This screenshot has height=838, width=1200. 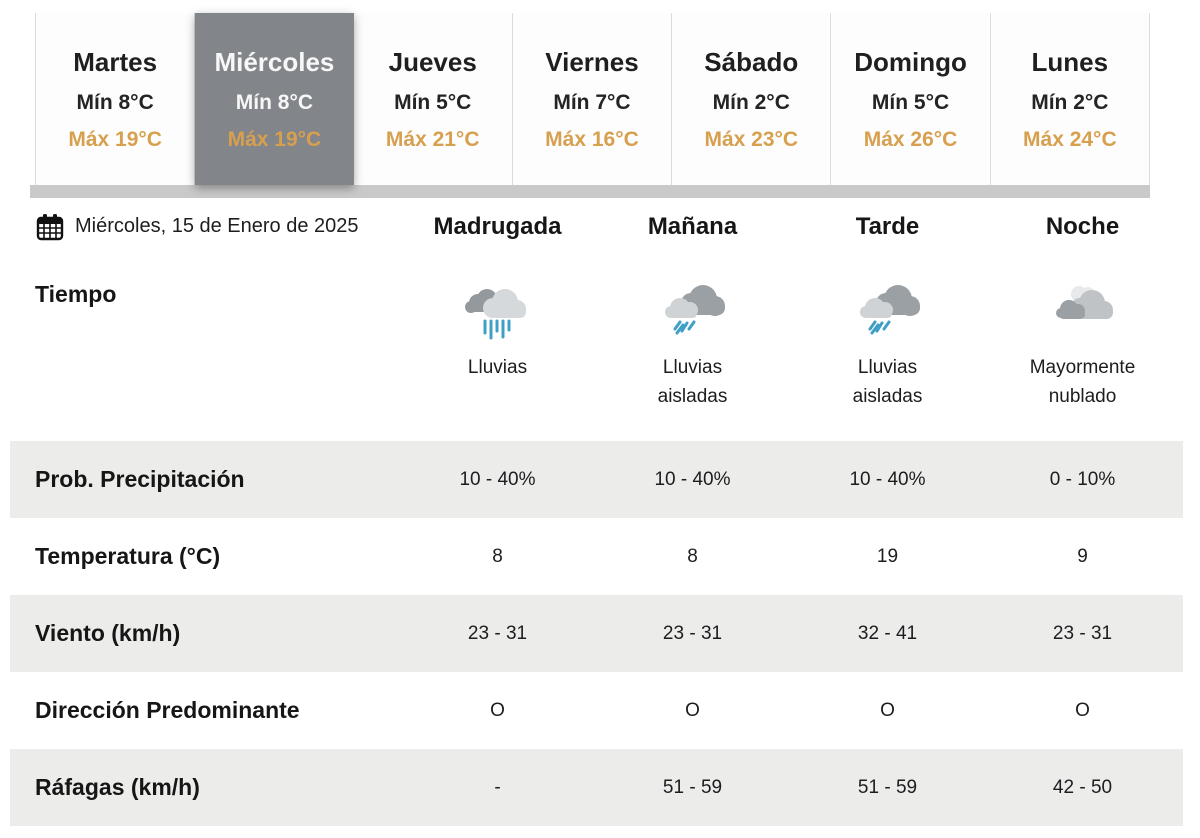 I want to click on cell-value: 9, so click(x=1082, y=556).